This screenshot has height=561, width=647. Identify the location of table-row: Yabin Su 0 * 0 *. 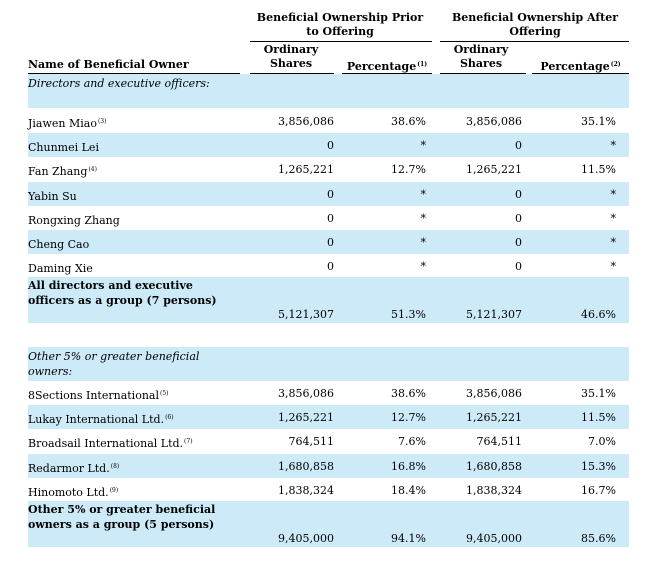
(323, 193).